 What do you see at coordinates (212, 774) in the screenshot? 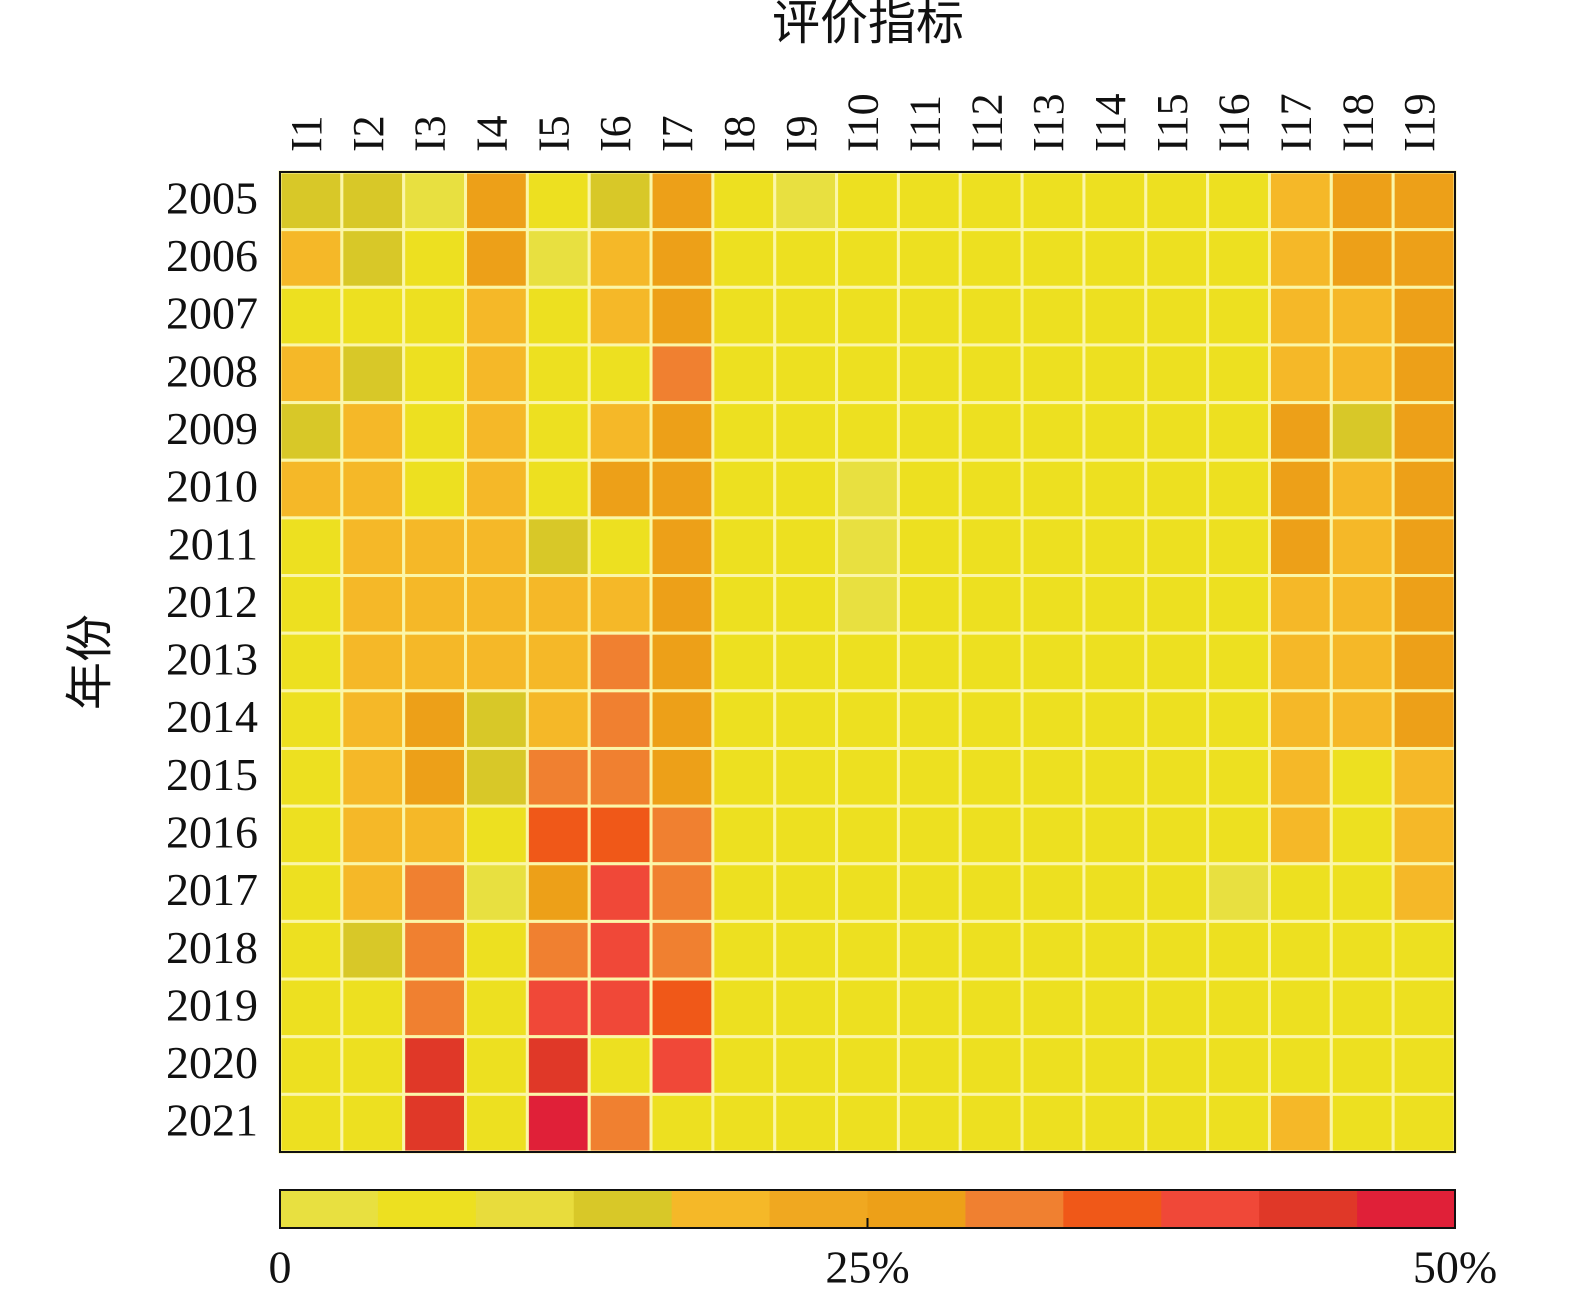
I see `y-tick-label: 2015` at bounding box center [212, 774].